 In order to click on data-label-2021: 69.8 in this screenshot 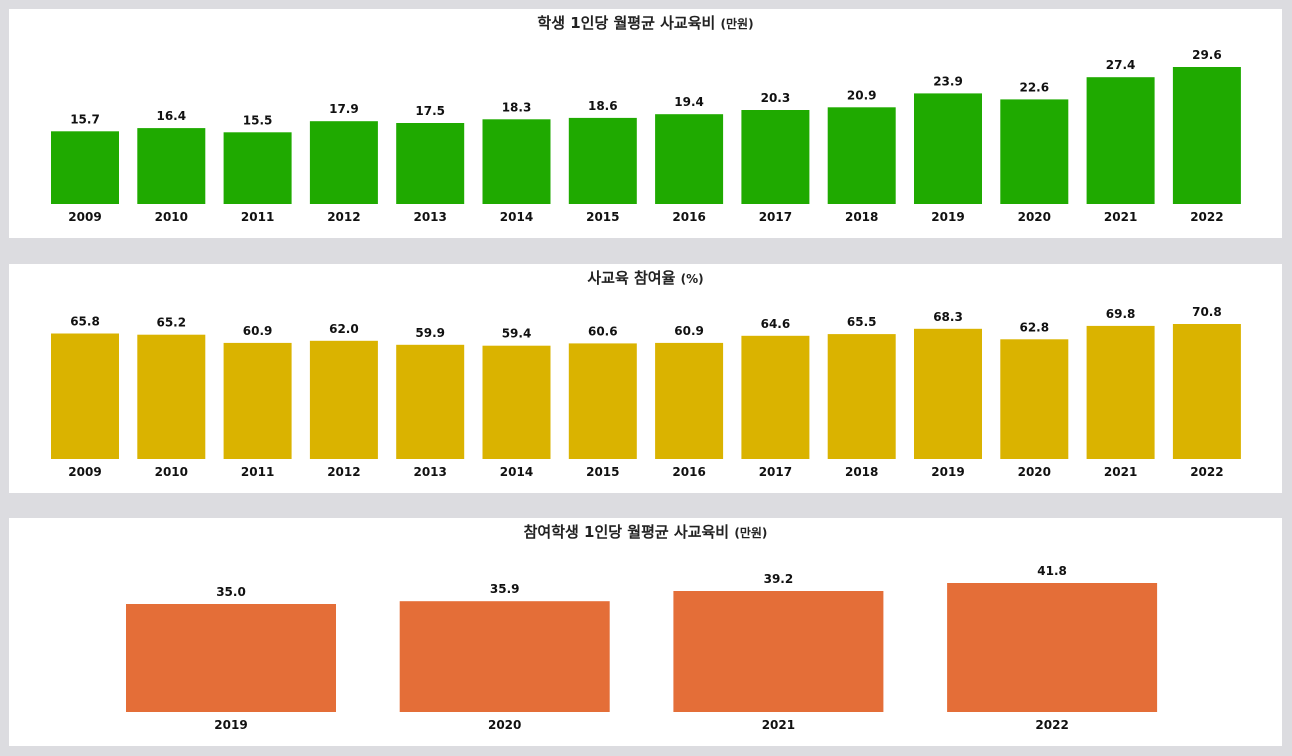, I will do `click(1121, 314)`.